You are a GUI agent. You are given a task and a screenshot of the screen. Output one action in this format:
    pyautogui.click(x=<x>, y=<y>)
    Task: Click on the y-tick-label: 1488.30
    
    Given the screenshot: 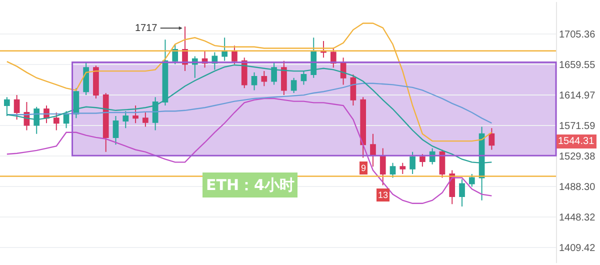 What is the action you would take?
    pyautogui.click(x=577, y=188)
    